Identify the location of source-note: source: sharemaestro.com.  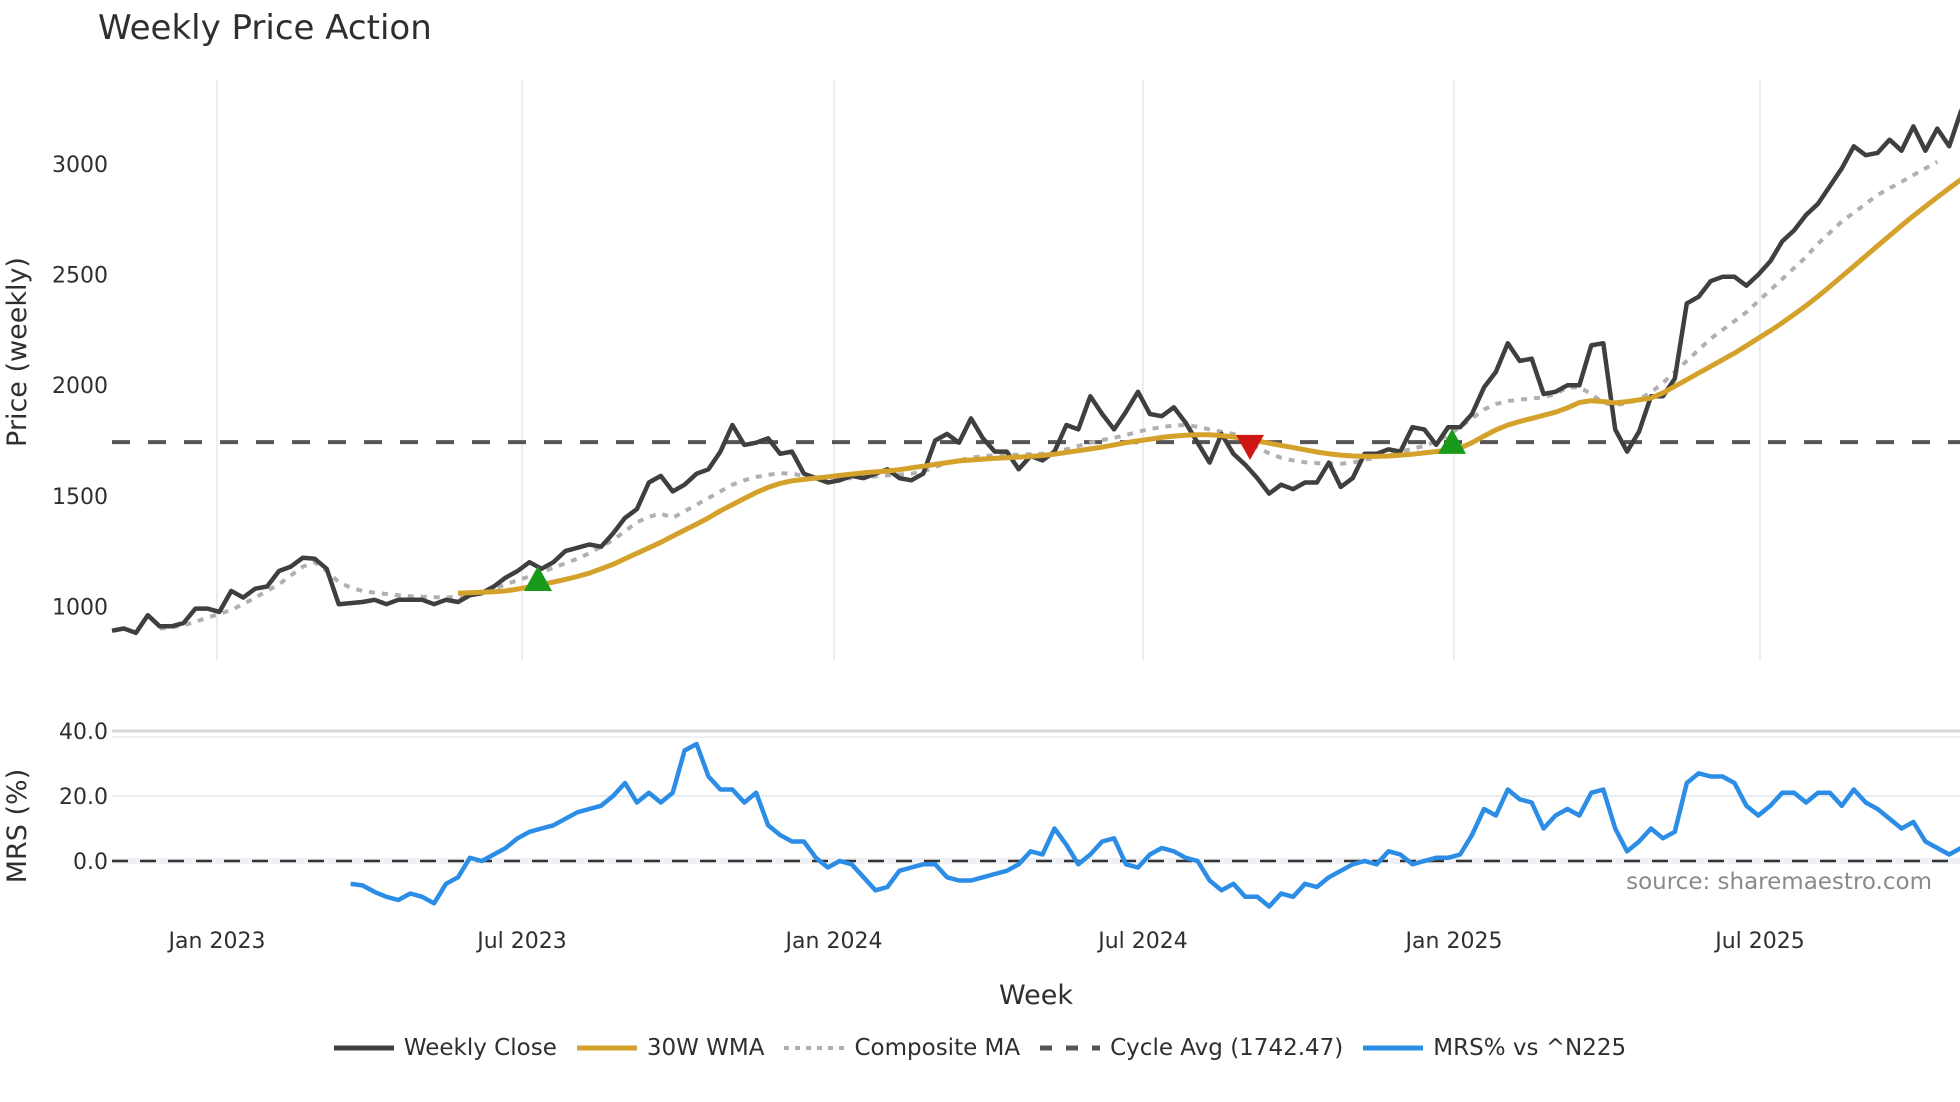
(1779, 882).